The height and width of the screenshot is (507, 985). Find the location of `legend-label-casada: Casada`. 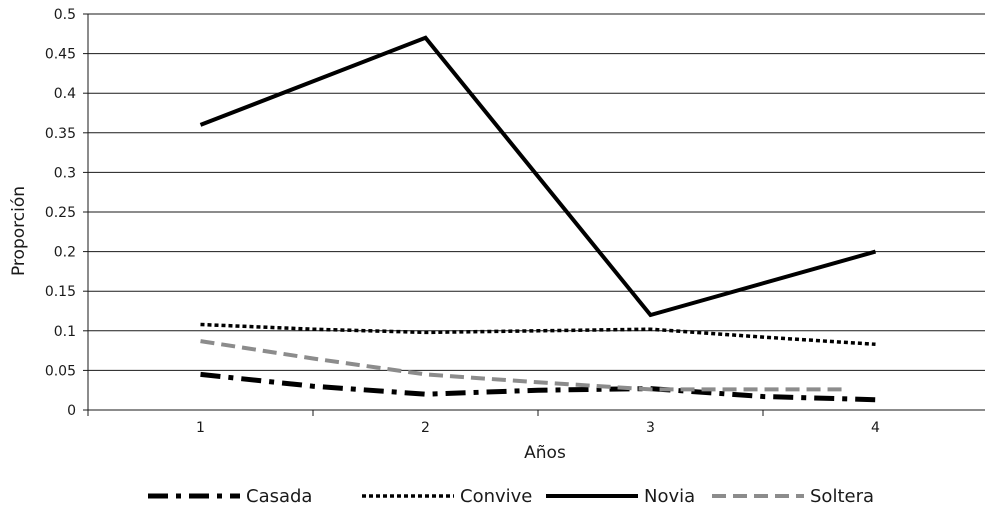

legend-label-casada: Casada is located at coordinates (279, 496).